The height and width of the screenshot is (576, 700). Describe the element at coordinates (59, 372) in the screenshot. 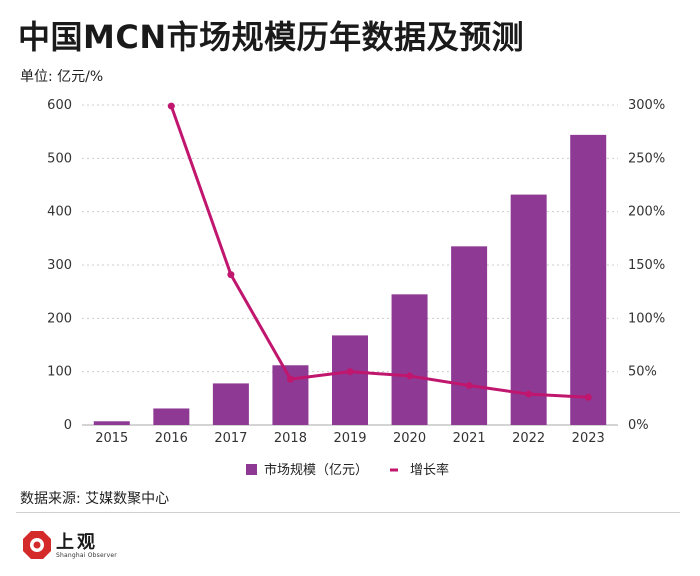

I see `y-left-tick-label: 100` at that location.